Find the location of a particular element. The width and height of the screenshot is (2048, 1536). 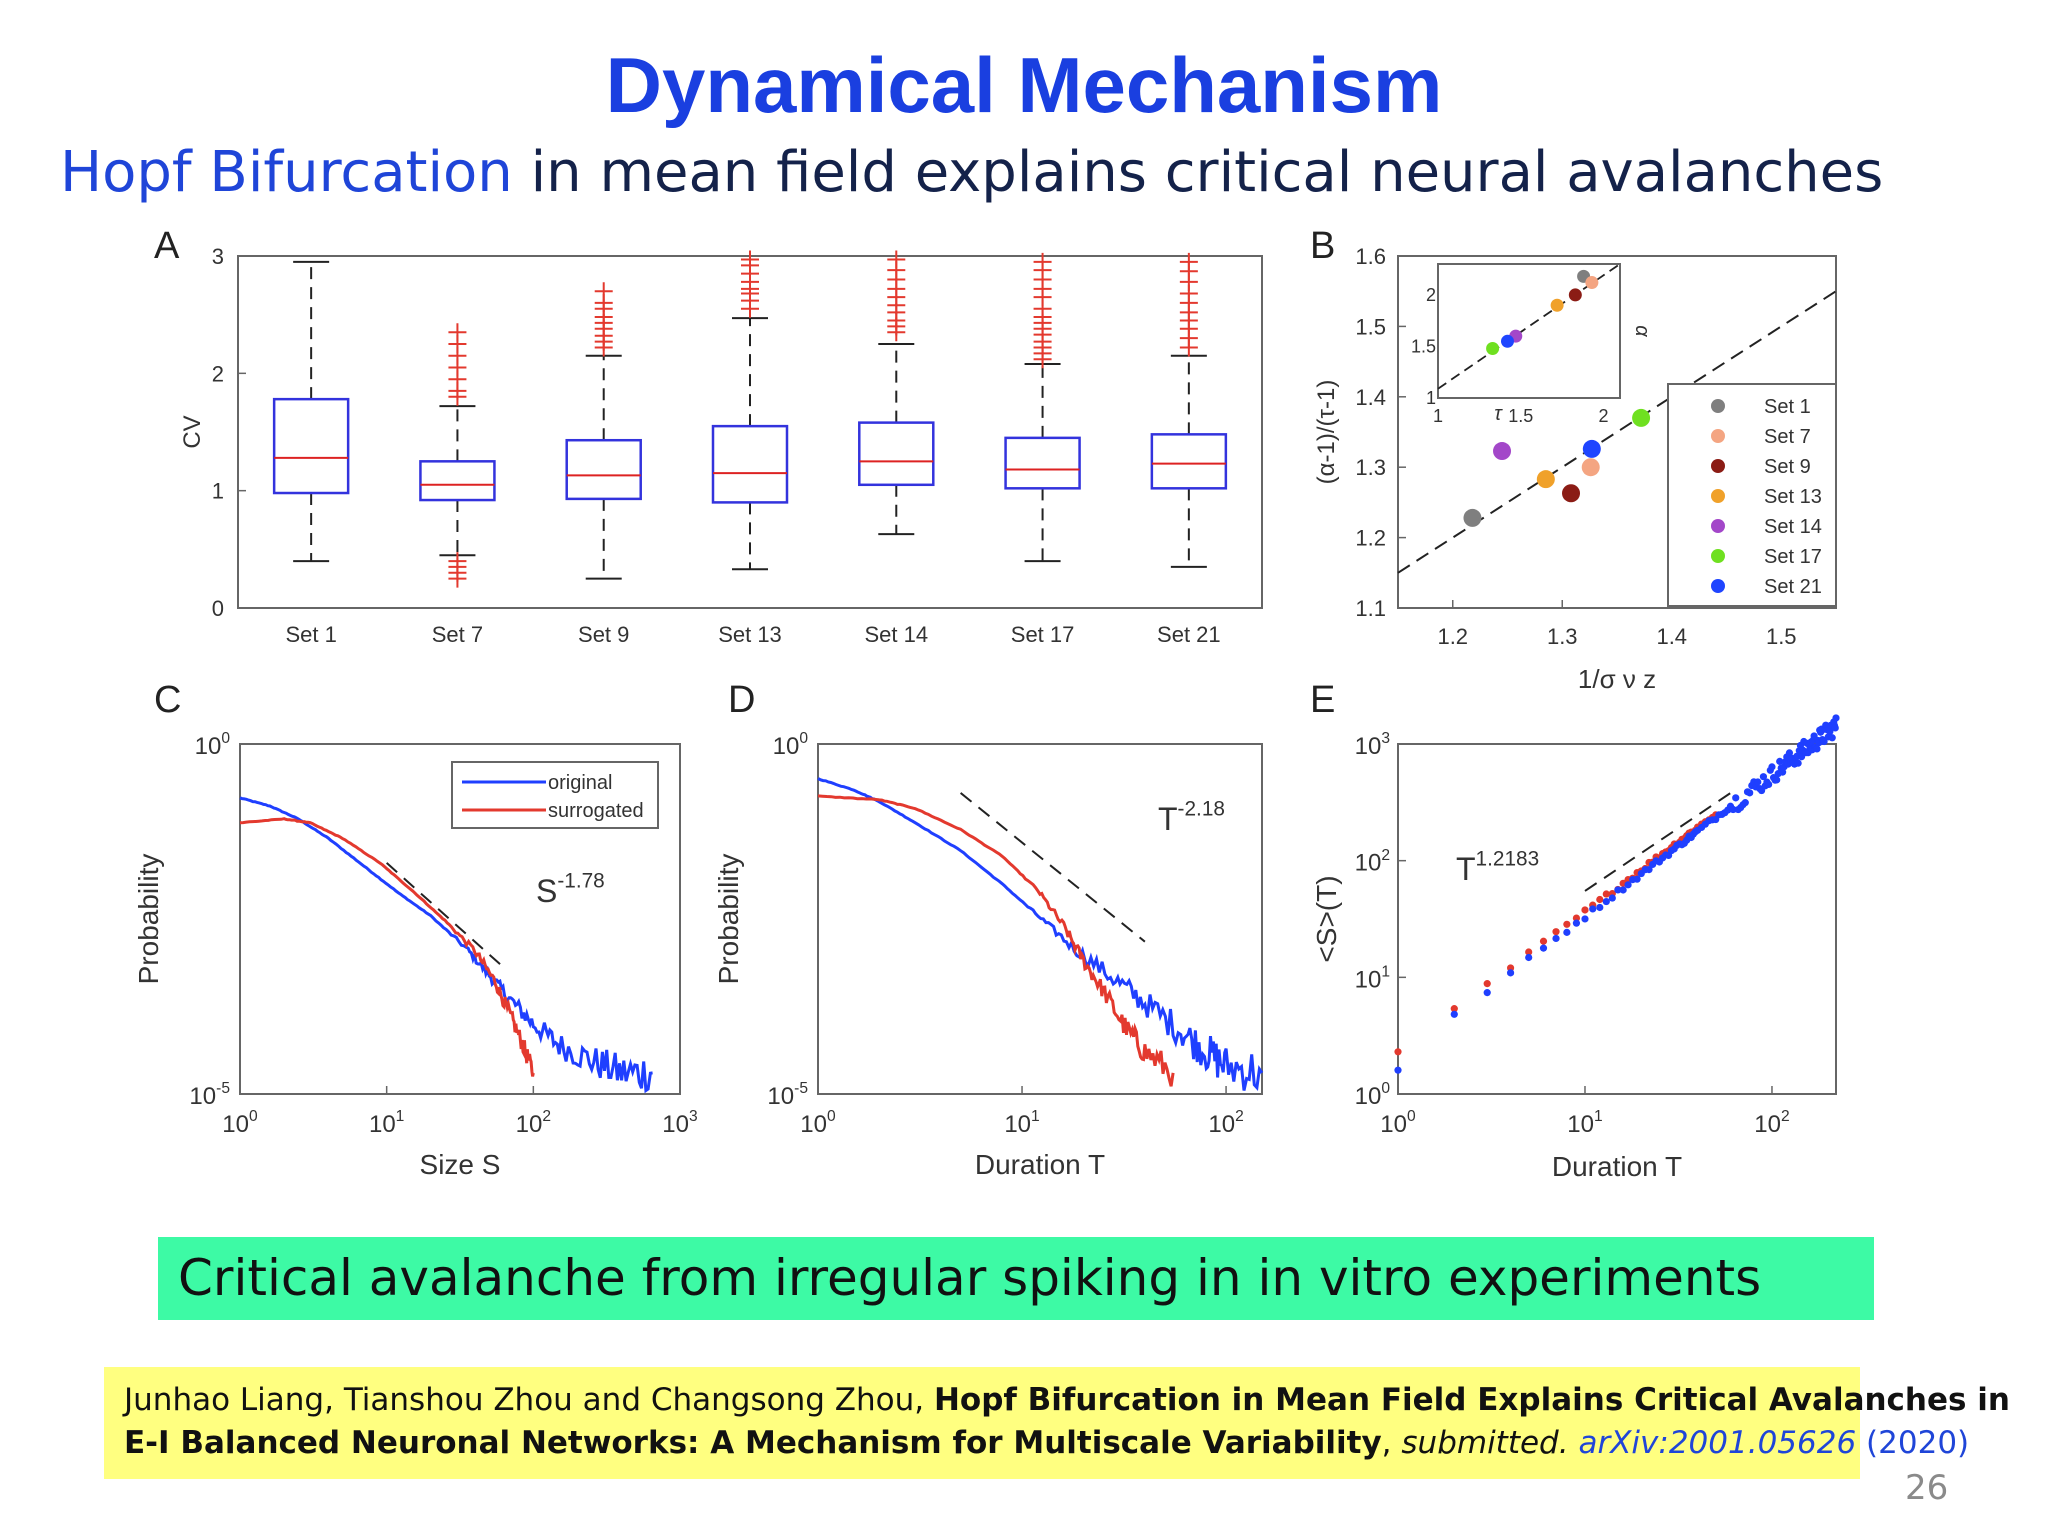

panel-label-B: B is located at coordinates (1322, 246).